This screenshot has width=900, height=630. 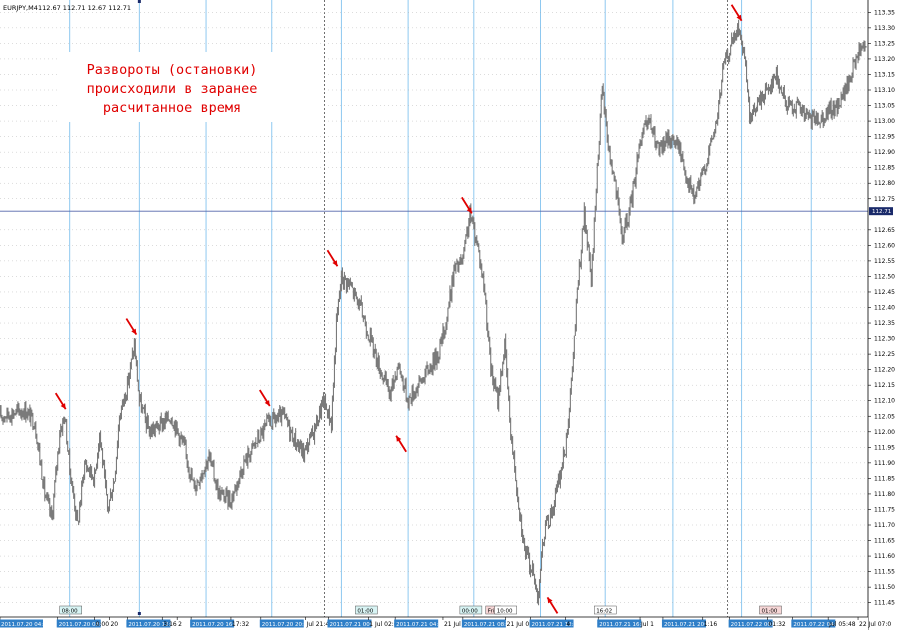 What do you see at coordinates (217, 625) in the screenshot?
I see `time-tick-label: 2011.07.20 16:56` at bounding box center [217, 625].